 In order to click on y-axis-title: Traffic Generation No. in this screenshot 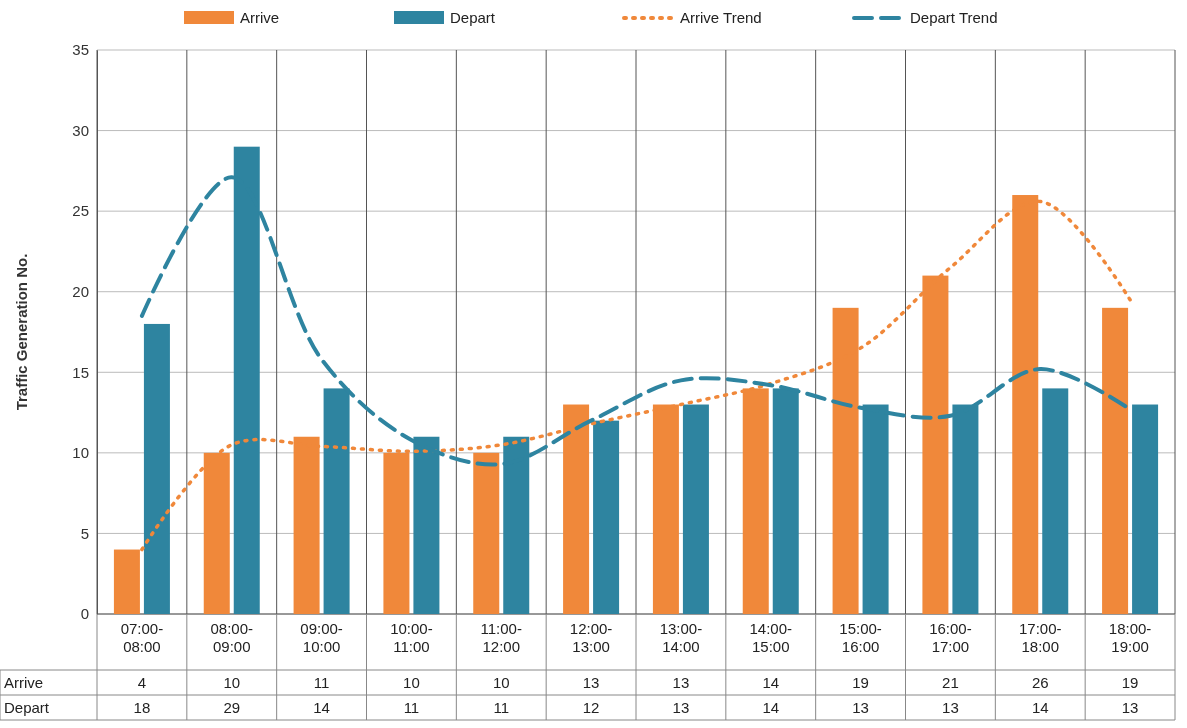, I will do `click(21, 332)`.